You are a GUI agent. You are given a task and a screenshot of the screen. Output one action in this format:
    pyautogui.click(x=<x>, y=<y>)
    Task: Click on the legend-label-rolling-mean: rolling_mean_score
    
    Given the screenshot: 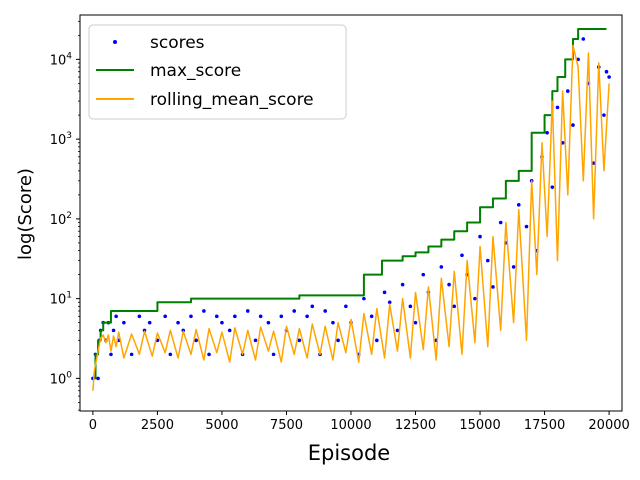 What is the action you would take?
    pyautogui.click(x=232, y=100)
    